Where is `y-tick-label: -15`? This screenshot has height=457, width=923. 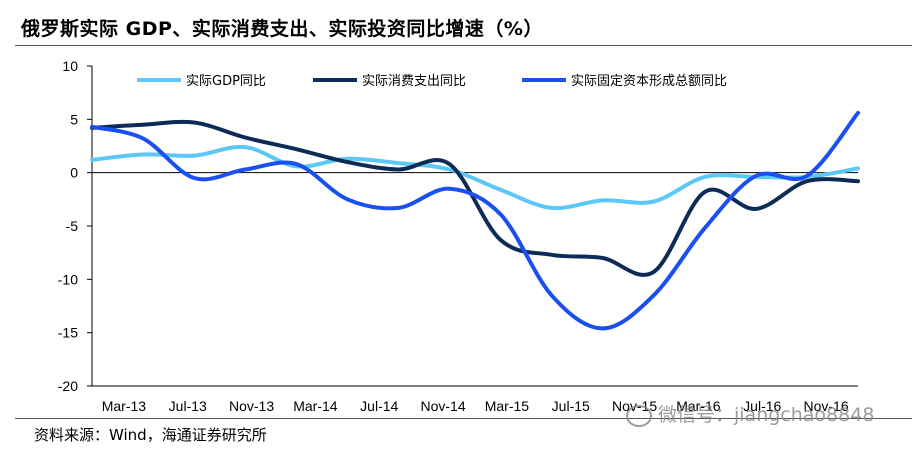
y-tick-label: -15 is located at coordinates (68, 333).